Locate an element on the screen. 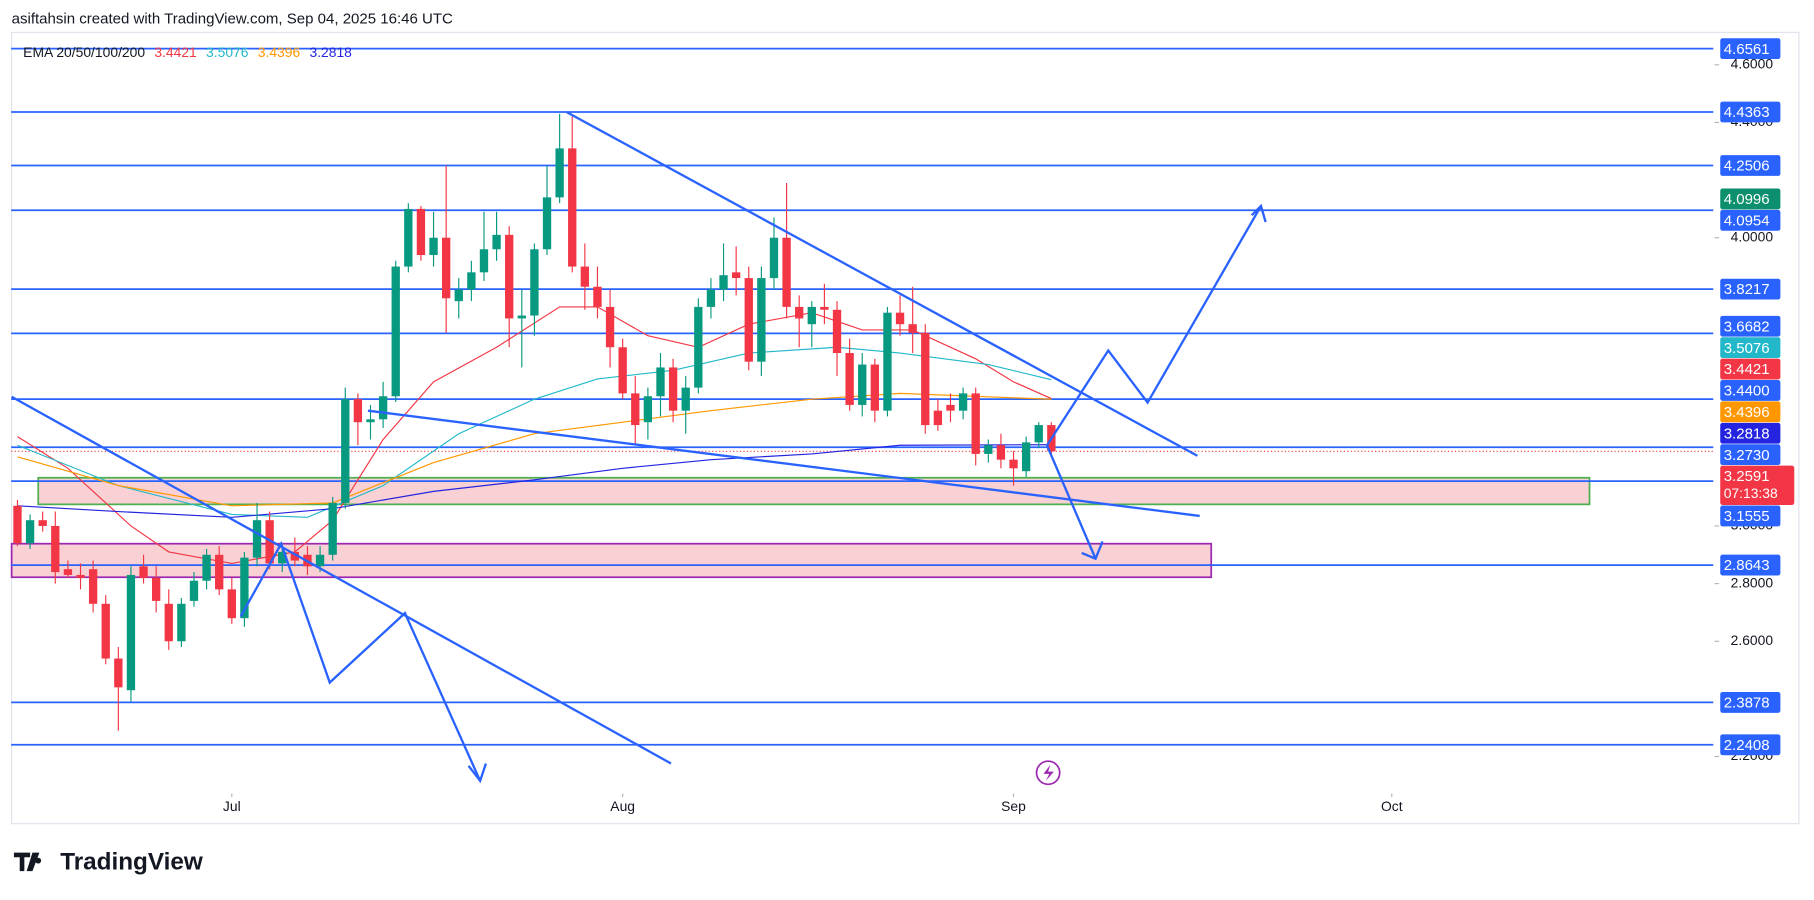 The image size is (1814, 900). x-tick-label: Sep is located at coordinates (1013, 806).